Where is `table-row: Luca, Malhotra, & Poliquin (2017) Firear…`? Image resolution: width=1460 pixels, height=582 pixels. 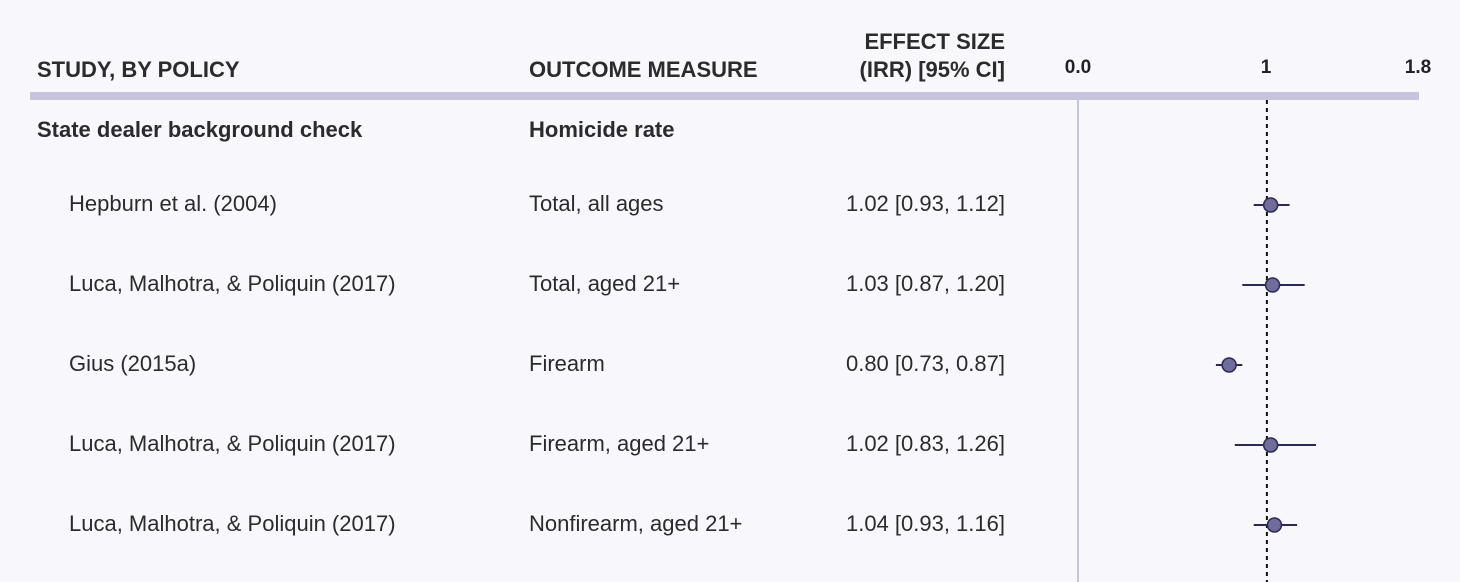 table-row: Luca, Malhotra, & Poliquin (2017) Firear… is located at coordinates (505, 445).